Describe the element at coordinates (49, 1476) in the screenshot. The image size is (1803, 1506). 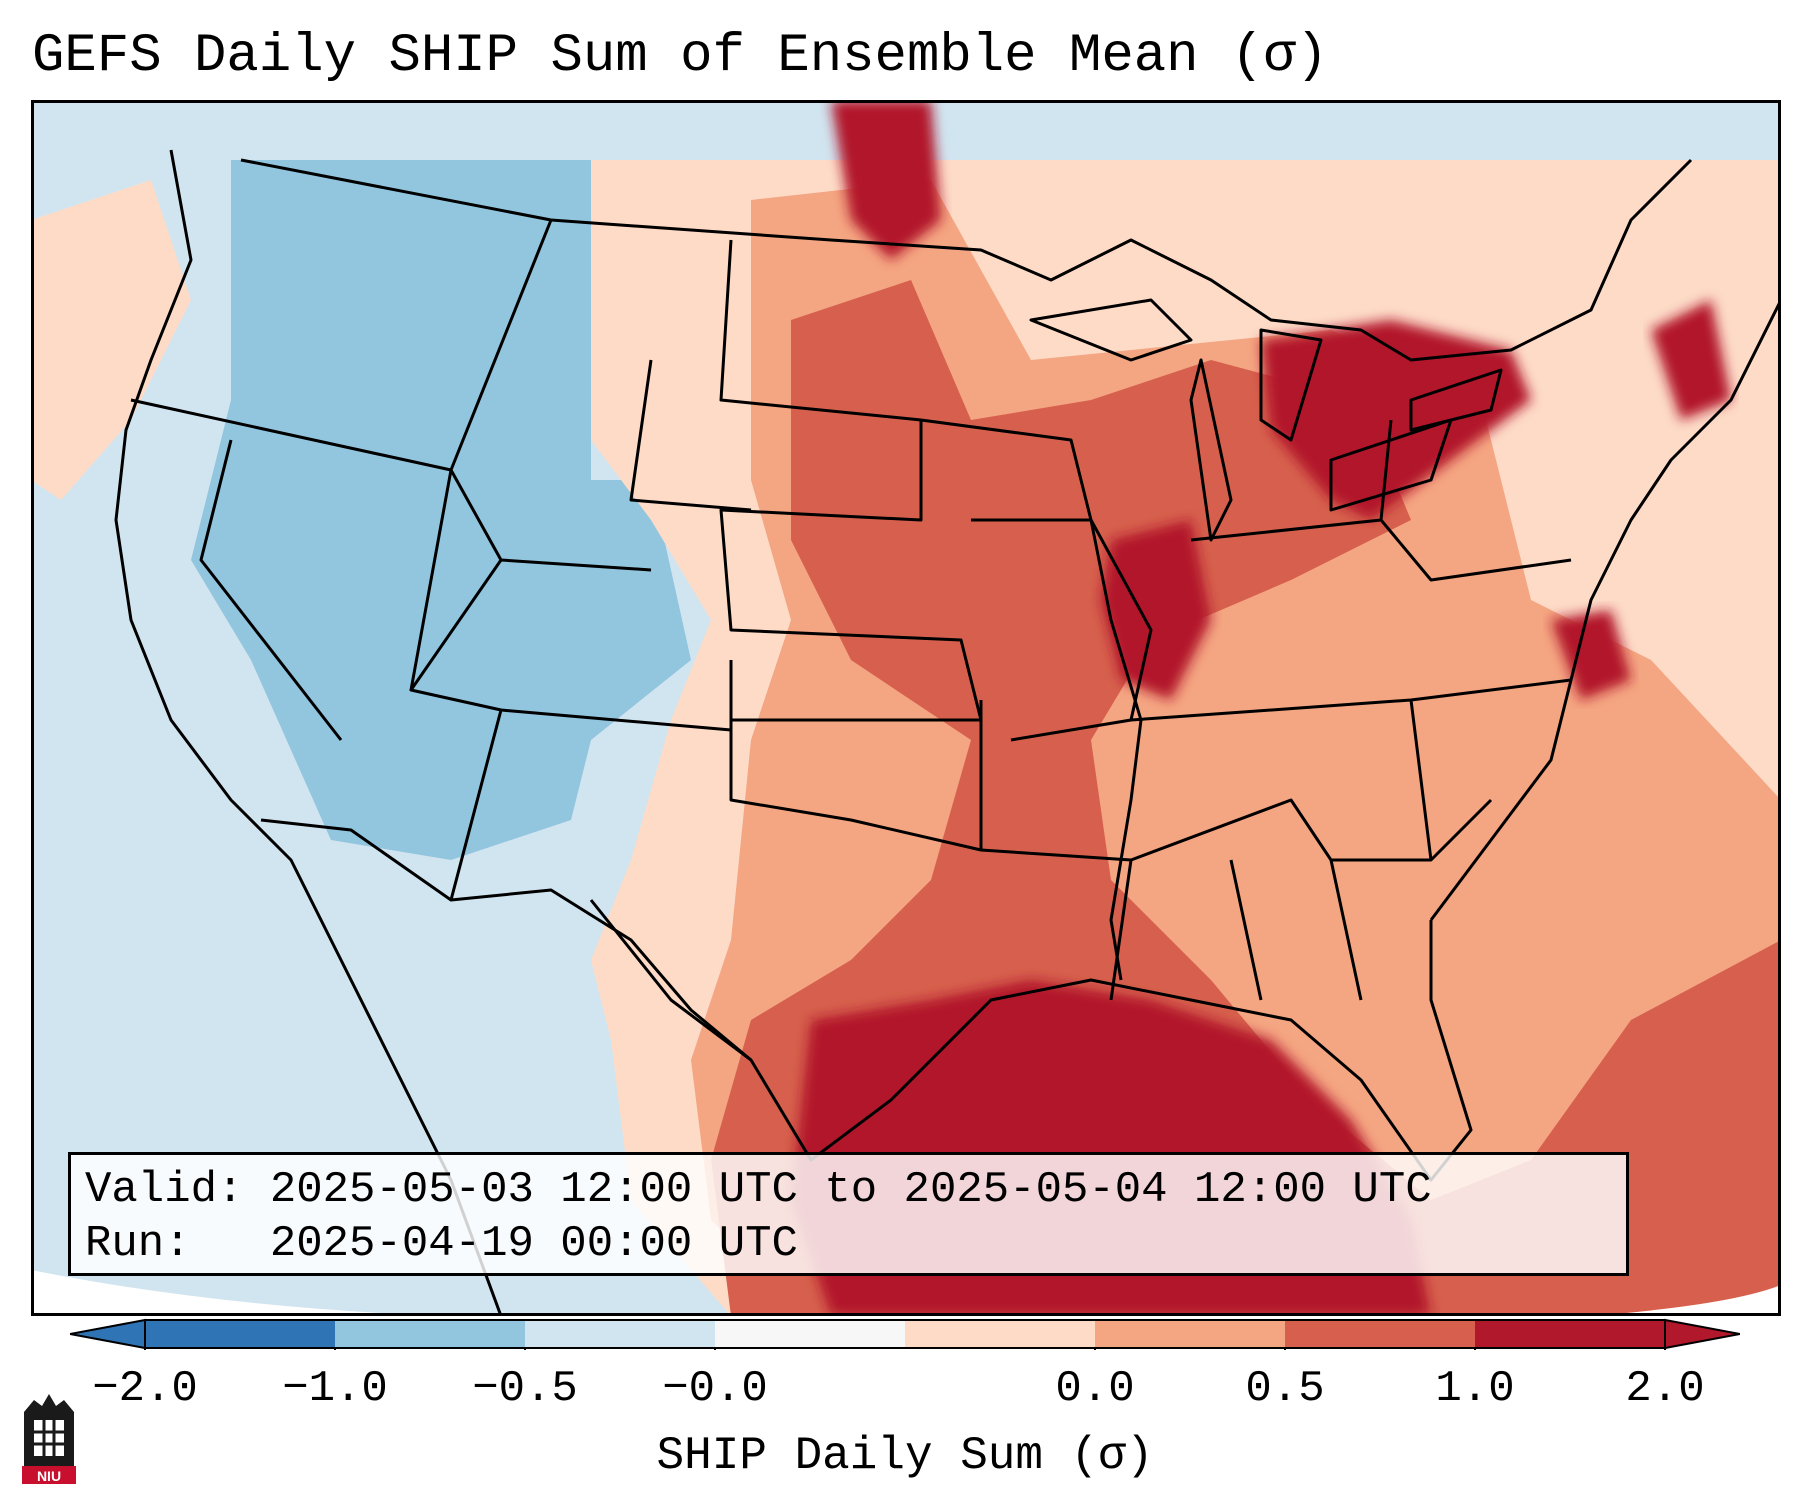
I see `logo-text: NIU` at that location.